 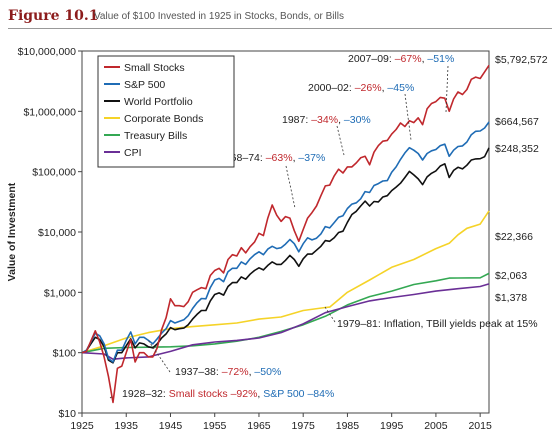 What do you see at coordinates (440, 59) in the screenshot?
I see `annotation-part: –51%` at bounding box center [440, 59].